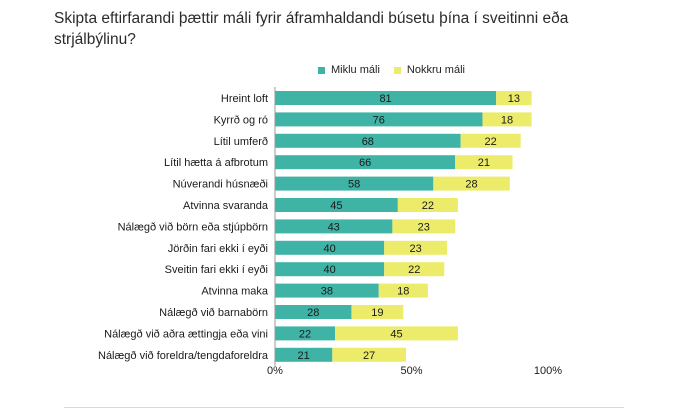  Describe the element at coordinates (213, 313) in the screenshot. I see `category-label: Nálægð við barnabörn` at that location.